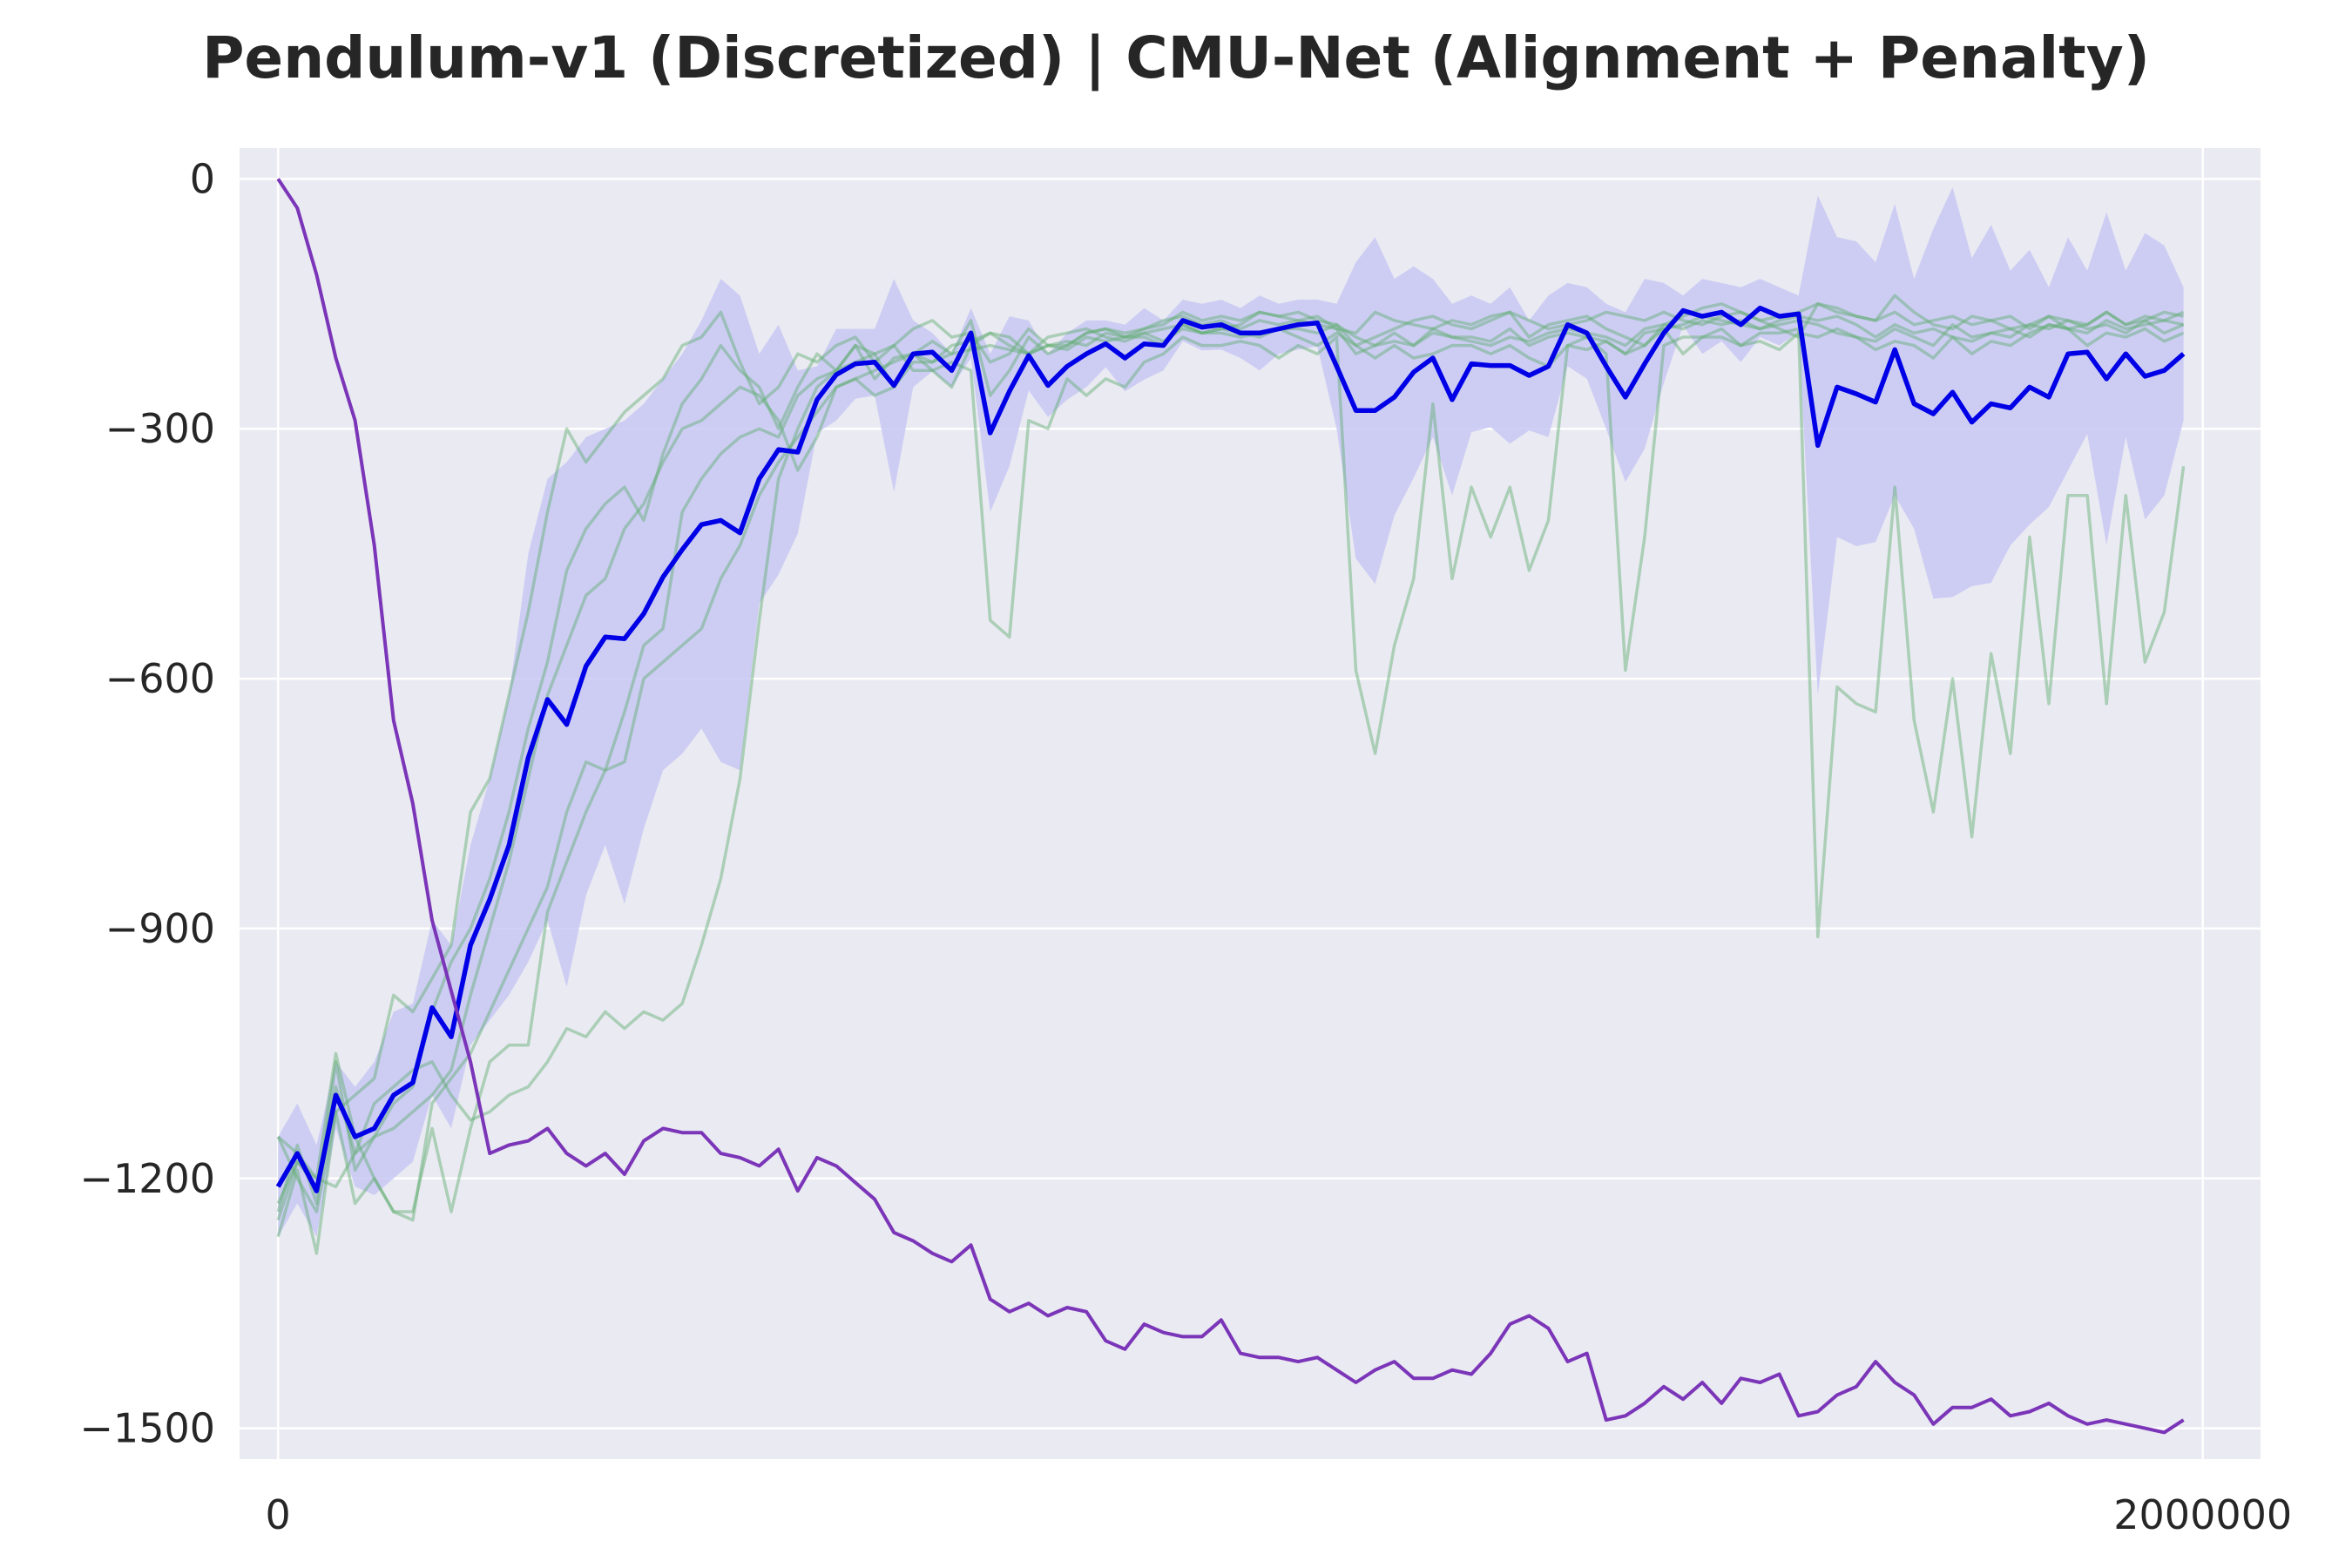 The width and height of the screenshot is (2352, 1568). Describe the element at coordinates (278, 1515) in the screenshot. I see `x-tick-label: 0` at that location.